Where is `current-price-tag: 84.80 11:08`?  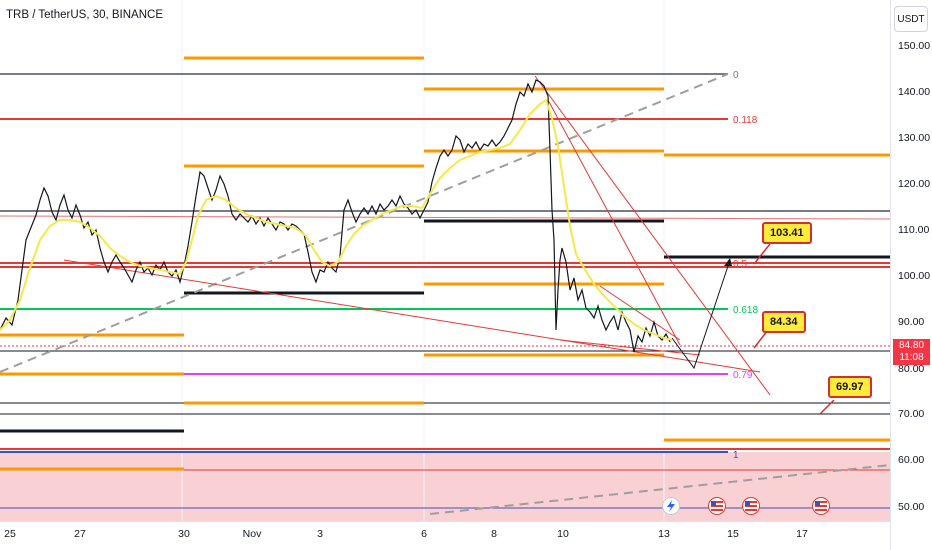
current-price-tag: 84.80 11:08 is located at coordinates (911, 352).